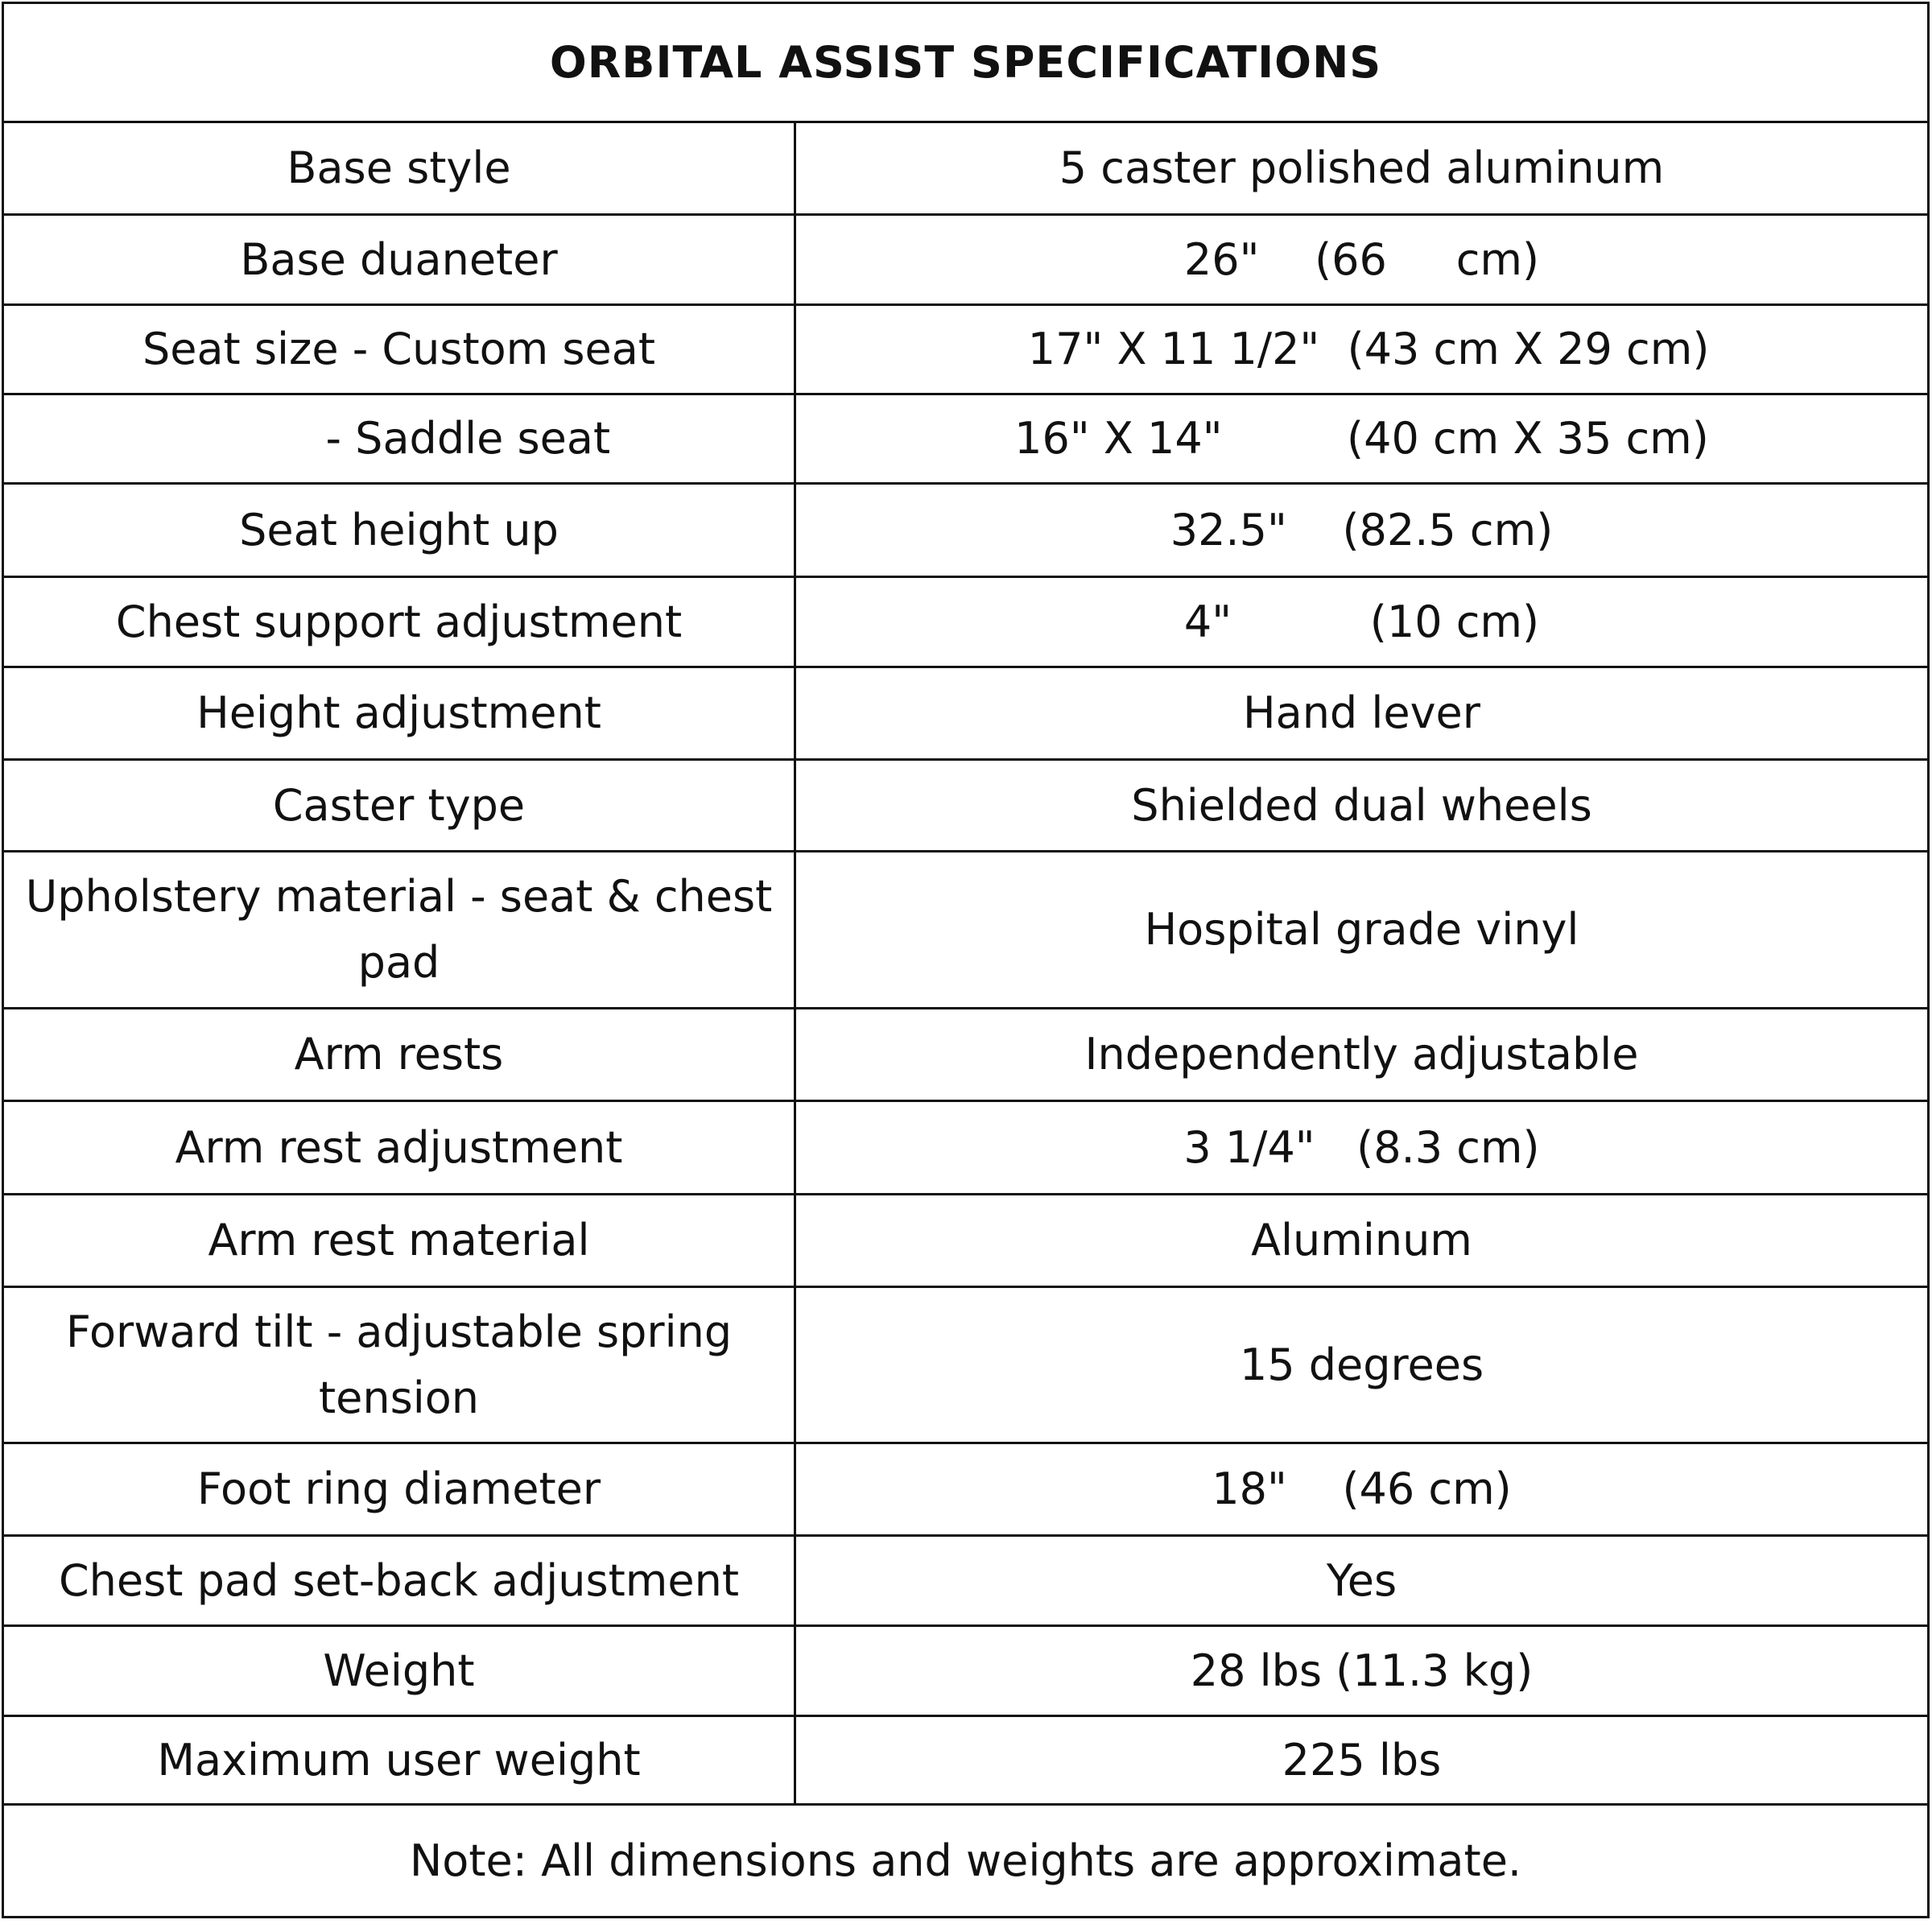  Describe the element at coordinates (399, 259) in the screenshot. I see `spec-label: Base duaneter` at that location.